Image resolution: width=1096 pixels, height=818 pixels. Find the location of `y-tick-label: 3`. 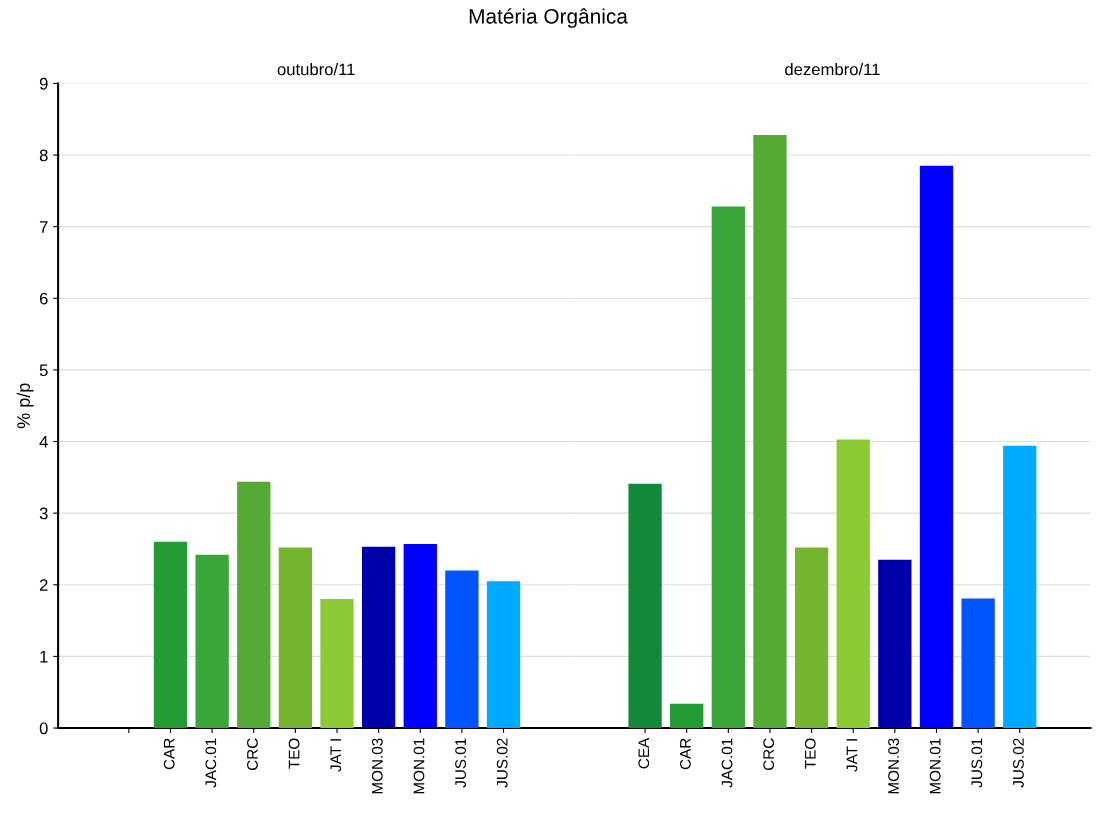

y-tick-label: 3 is located at coordinates (43, 513).